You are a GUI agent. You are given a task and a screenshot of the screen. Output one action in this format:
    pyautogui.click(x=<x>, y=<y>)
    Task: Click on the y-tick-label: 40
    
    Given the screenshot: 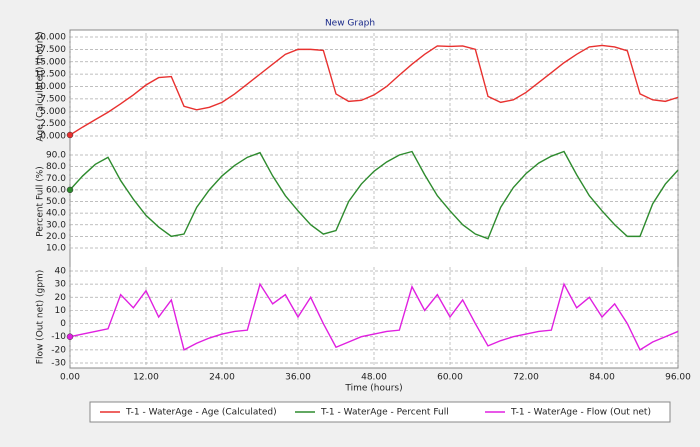 What is the action you would take?
    pyautogui.click(x=61, y=272)
    